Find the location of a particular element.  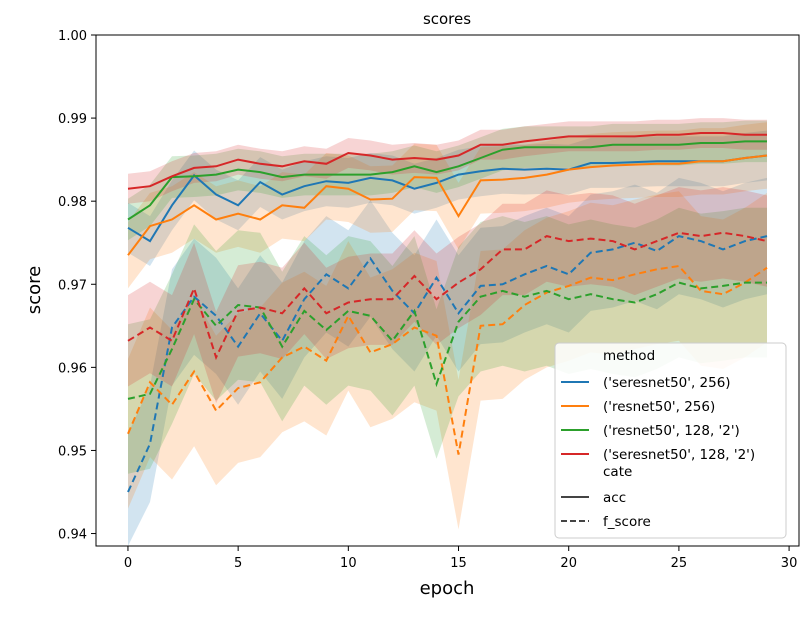

seresnet50-256-acc-line is located at coordinates (447, 198).